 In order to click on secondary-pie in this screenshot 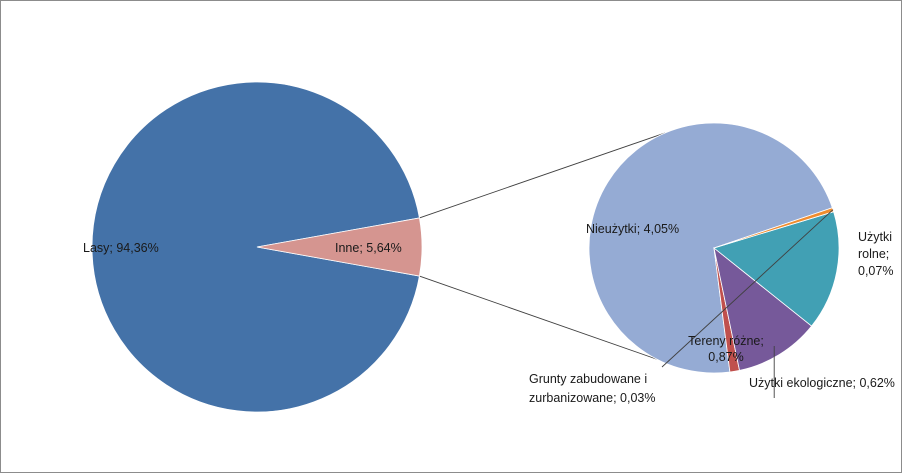, I will do `click(714, 248)`.